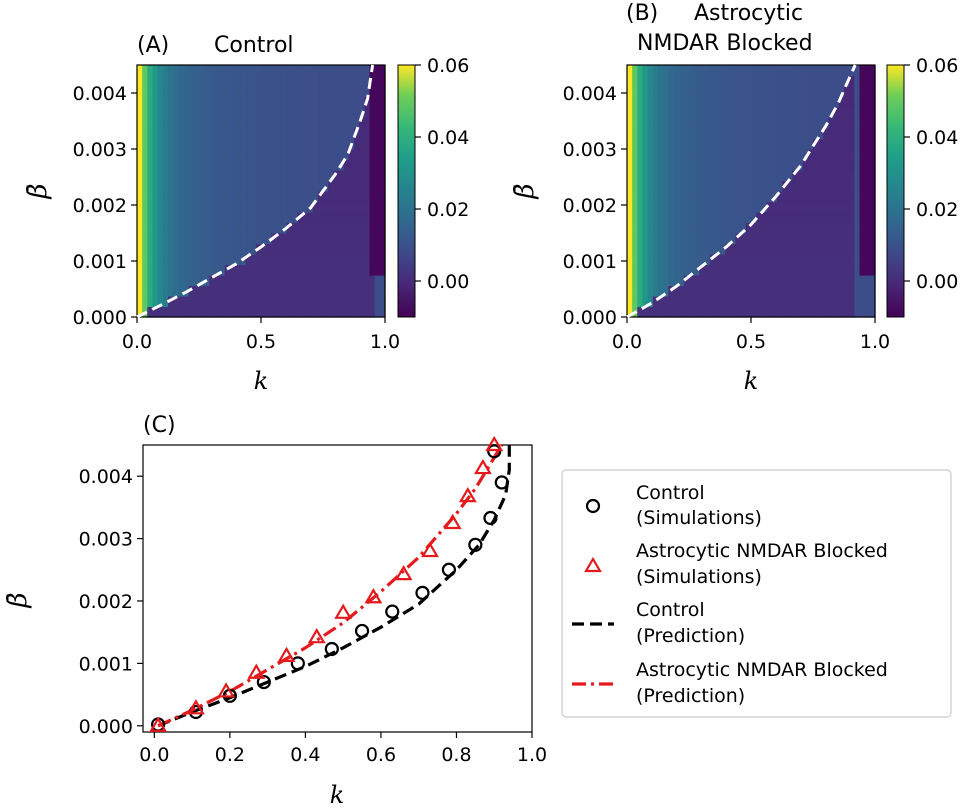  What do you see at coordinates (137, 342) in the screenshot?
I see `x-tick-label: 0.0` at bounding box center [137, 342].